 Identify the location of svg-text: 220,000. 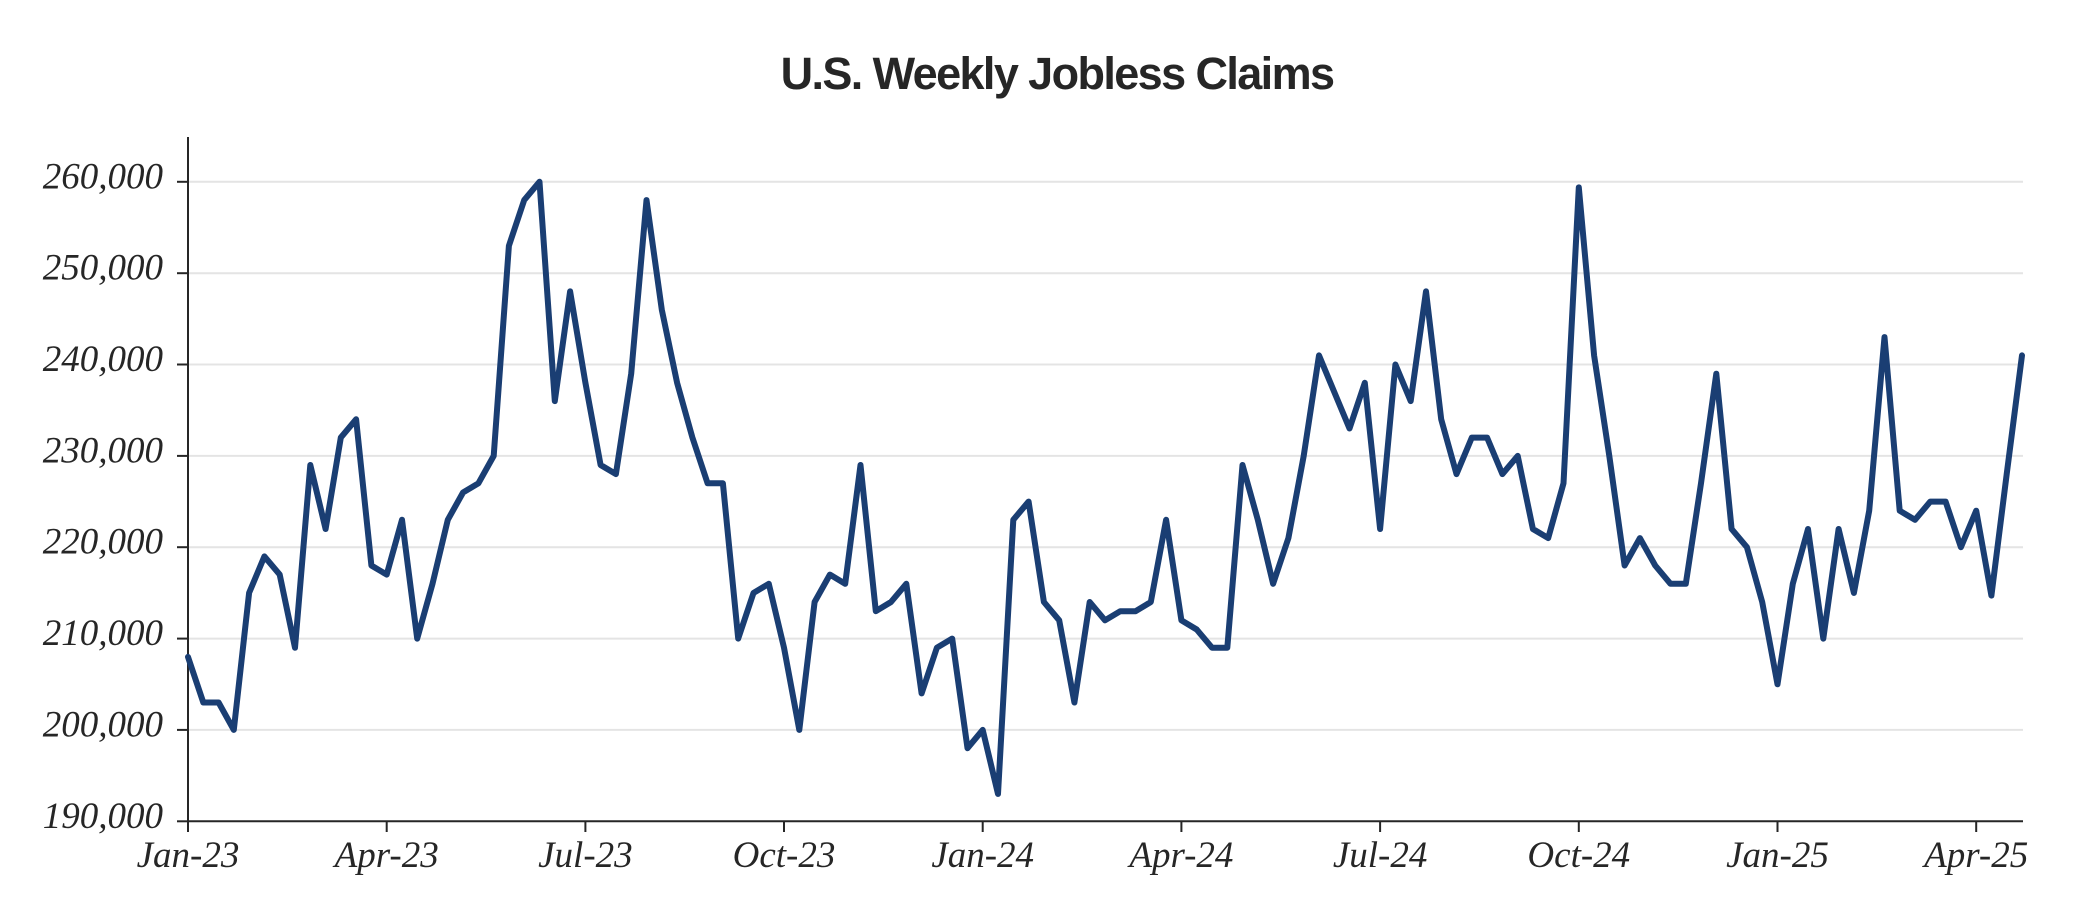
(103, 542).